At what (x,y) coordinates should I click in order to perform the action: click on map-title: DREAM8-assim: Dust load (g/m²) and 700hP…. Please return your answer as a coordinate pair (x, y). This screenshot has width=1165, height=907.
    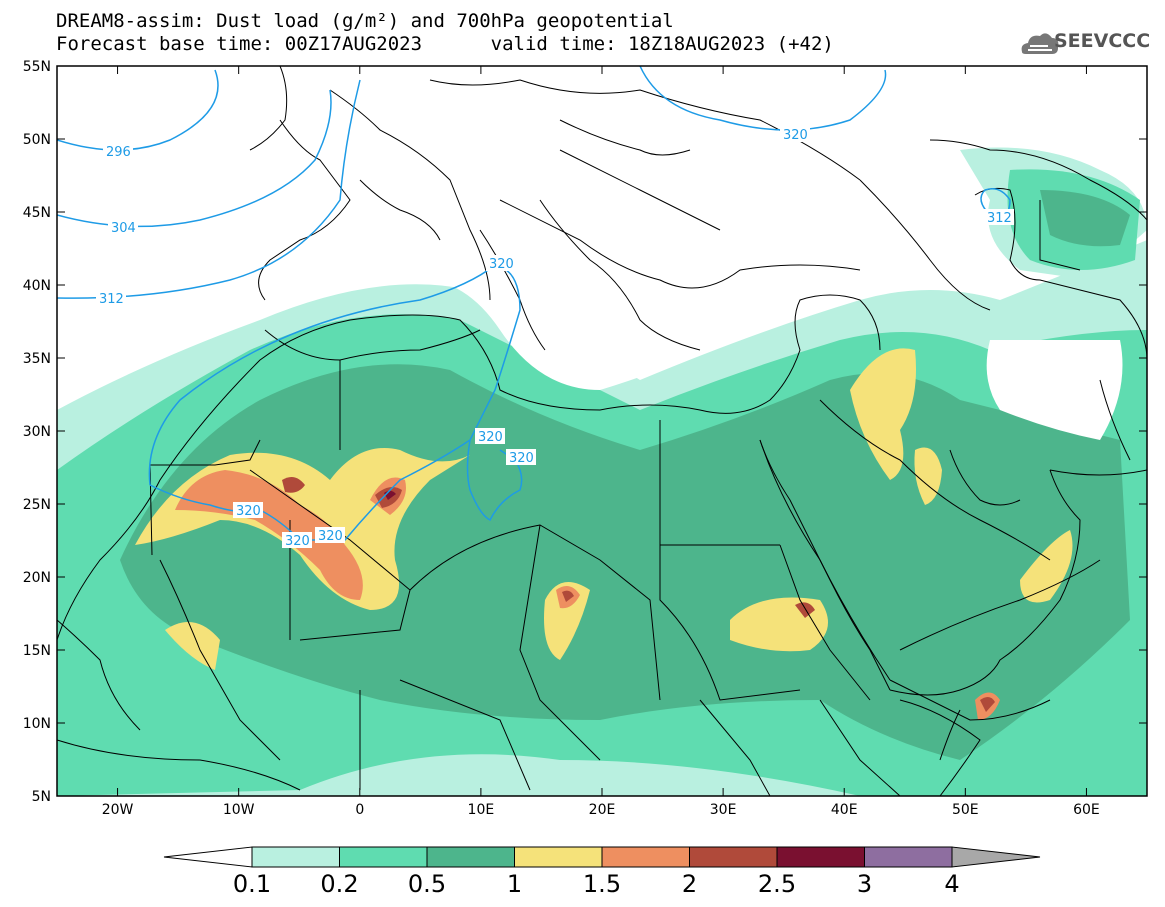
    Looking at the image, I should click on (365, 21).